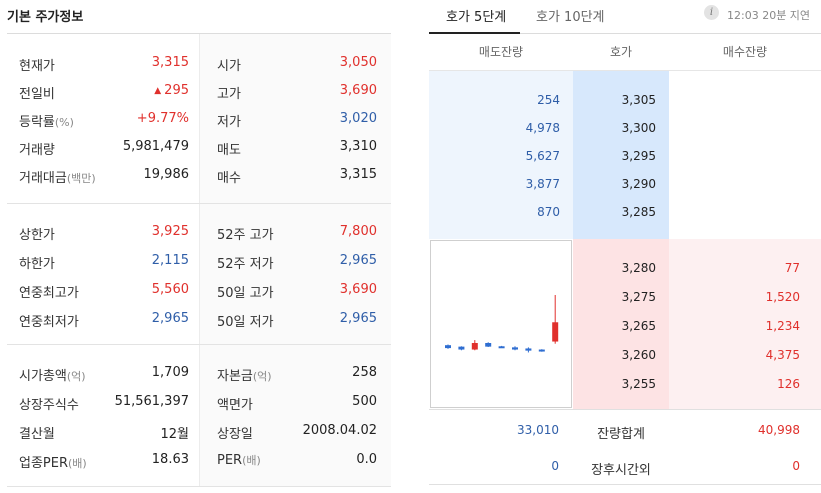 This screenshot has width=821, height=493. I want to click on mini-candle-chart, so click(501, 324).